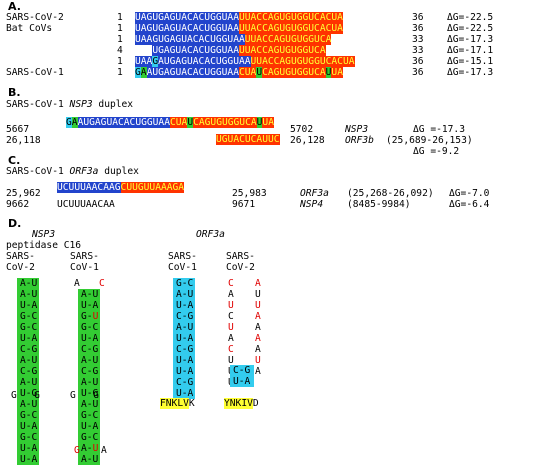 The height and width of the screenshot is (465, 550). Describe the element at coordinates (230, 50) in the screenshot. I see `a-row-sequence: UGAGUACACUGGUAAUUACCAGUGUGGUCA` at that location.